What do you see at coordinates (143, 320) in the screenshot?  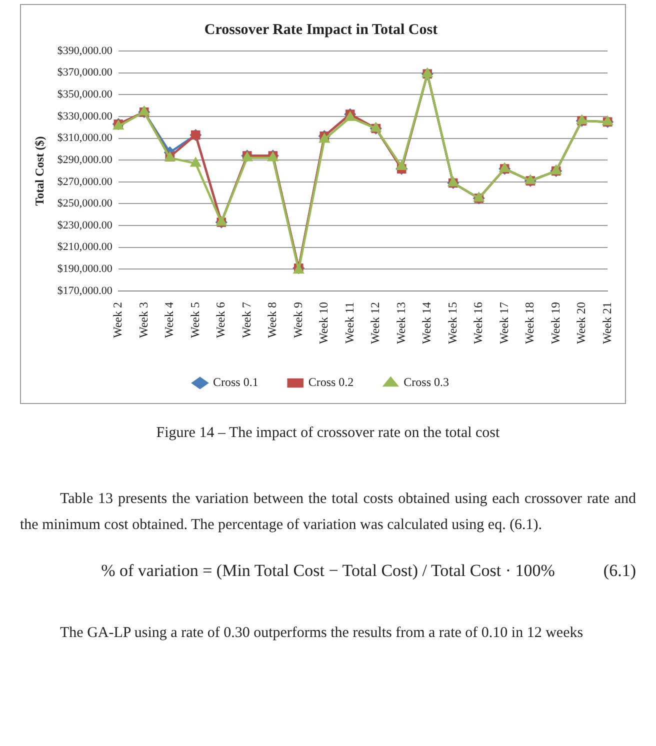 I see `x-tick-label: Week 3` at bounding box center [143, 320].